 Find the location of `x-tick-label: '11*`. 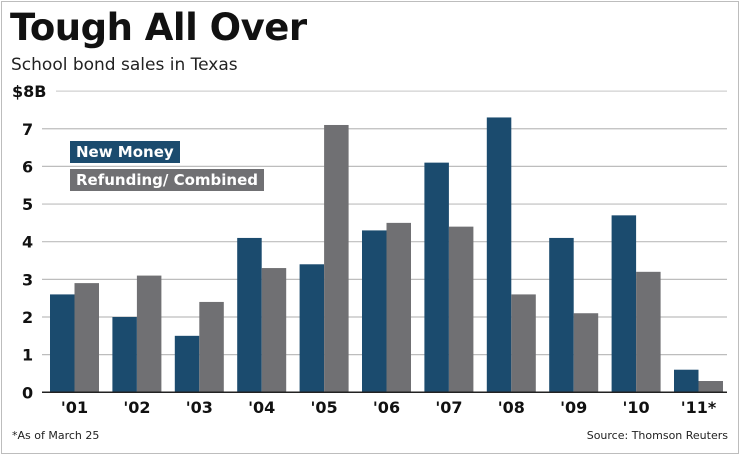

x-tick-label: '11* is located at coordinates (699, 407).